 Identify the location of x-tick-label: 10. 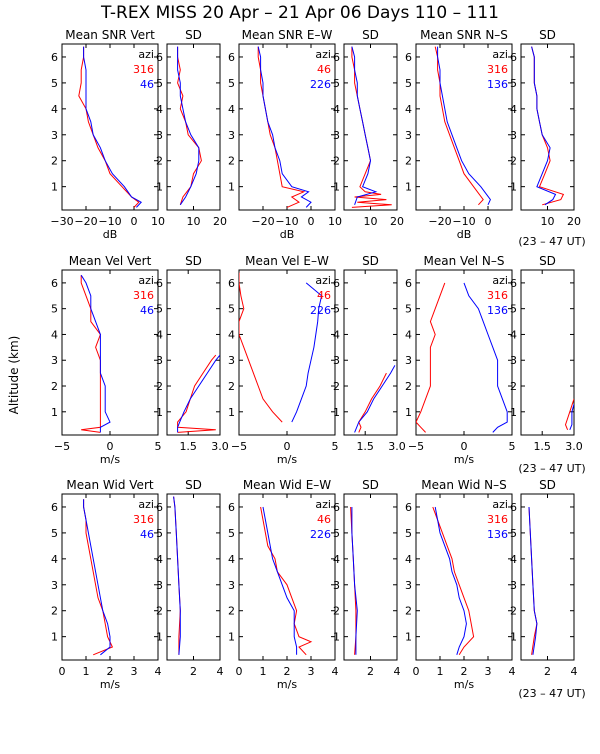
(371, 221).